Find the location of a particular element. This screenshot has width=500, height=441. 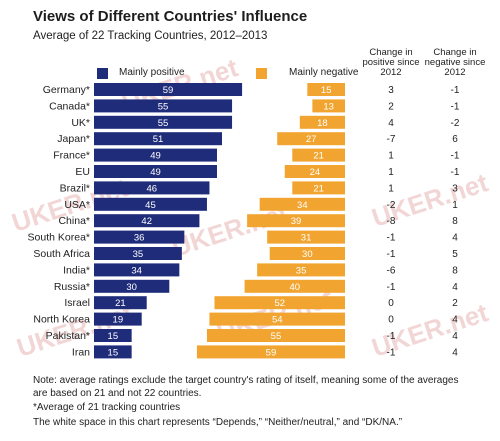

positive-value-label: 55 is located at coordinates (163, 123).